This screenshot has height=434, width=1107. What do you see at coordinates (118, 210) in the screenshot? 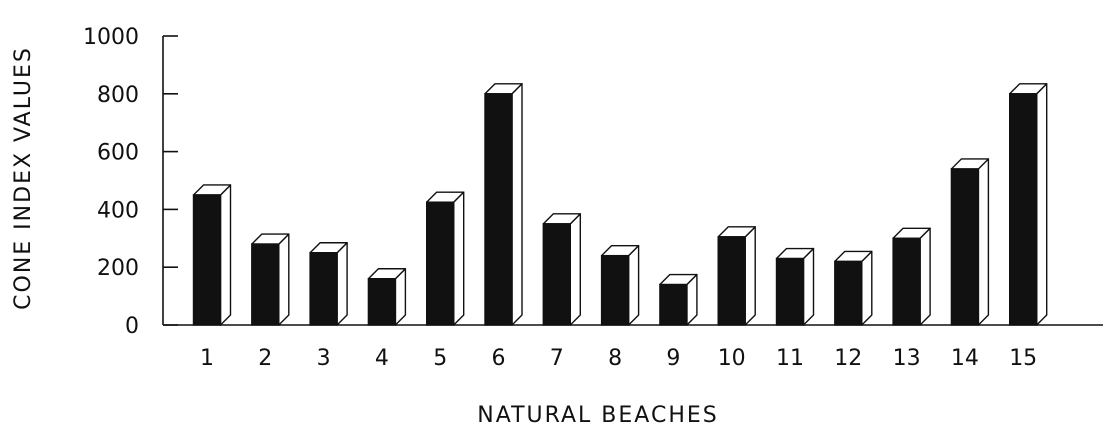
I see `y-tick-label: 400` at bounding box center [118, 210].